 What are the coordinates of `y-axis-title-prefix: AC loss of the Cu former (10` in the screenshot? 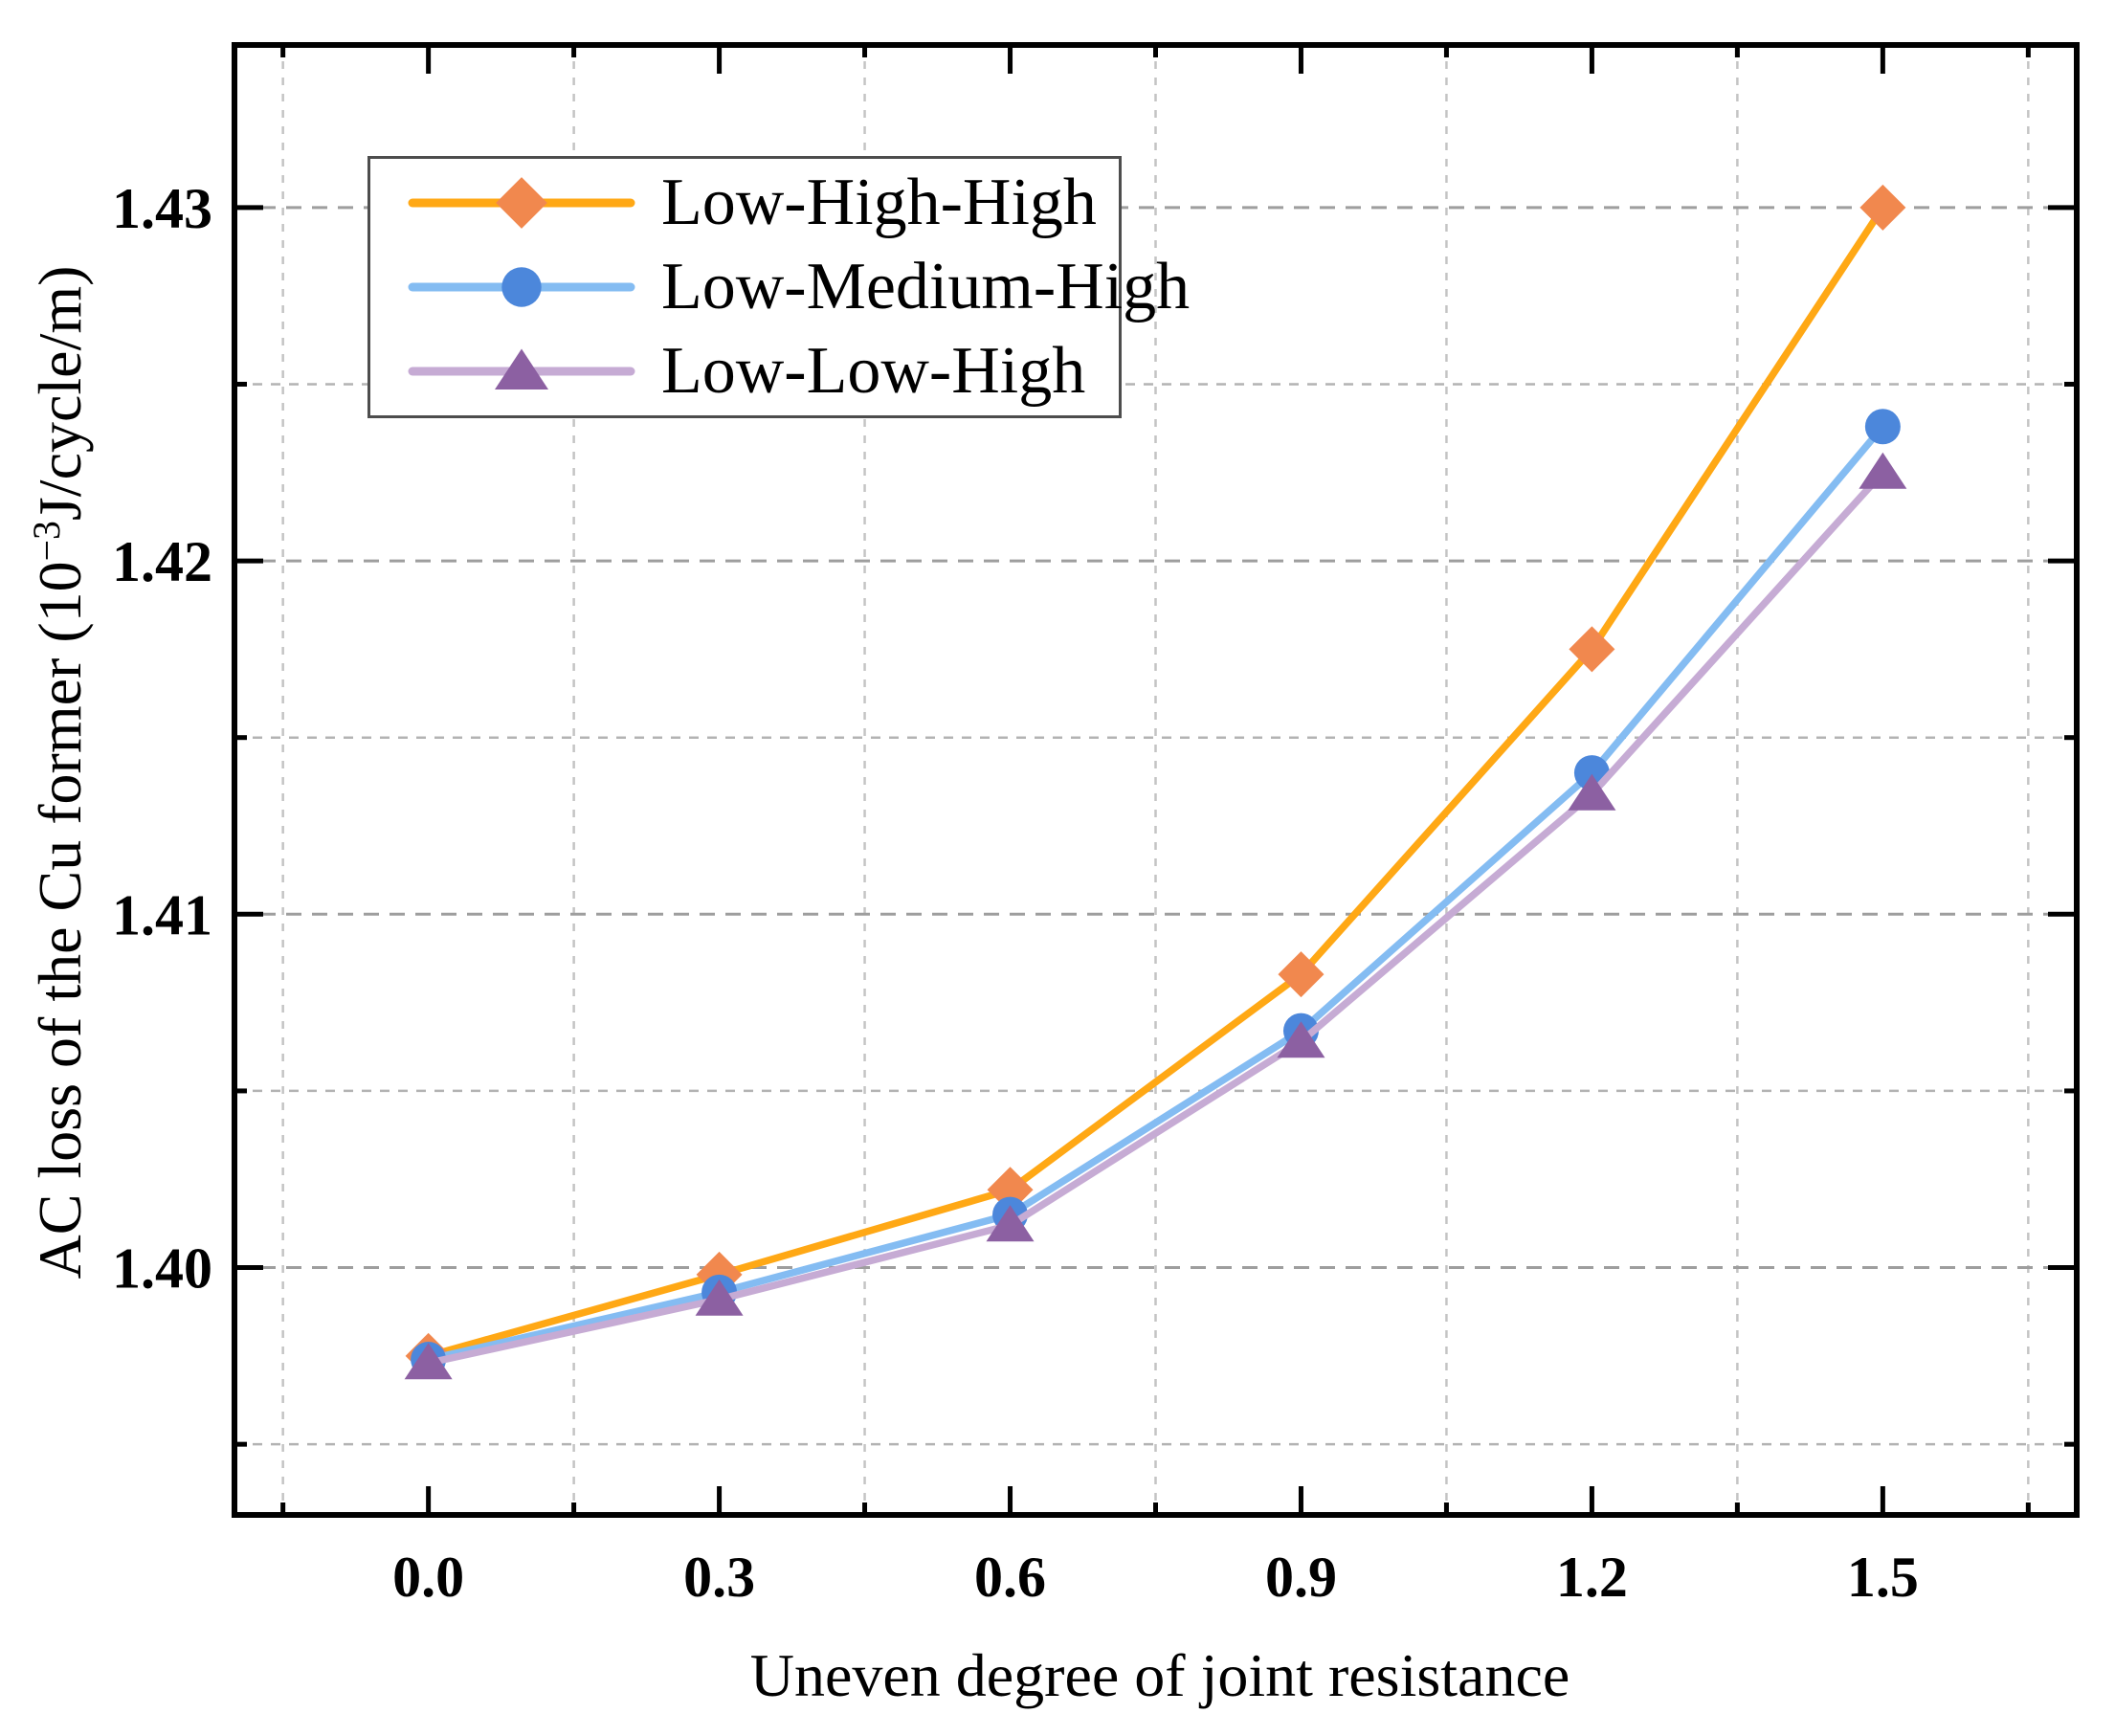 It's located at (60, 920).